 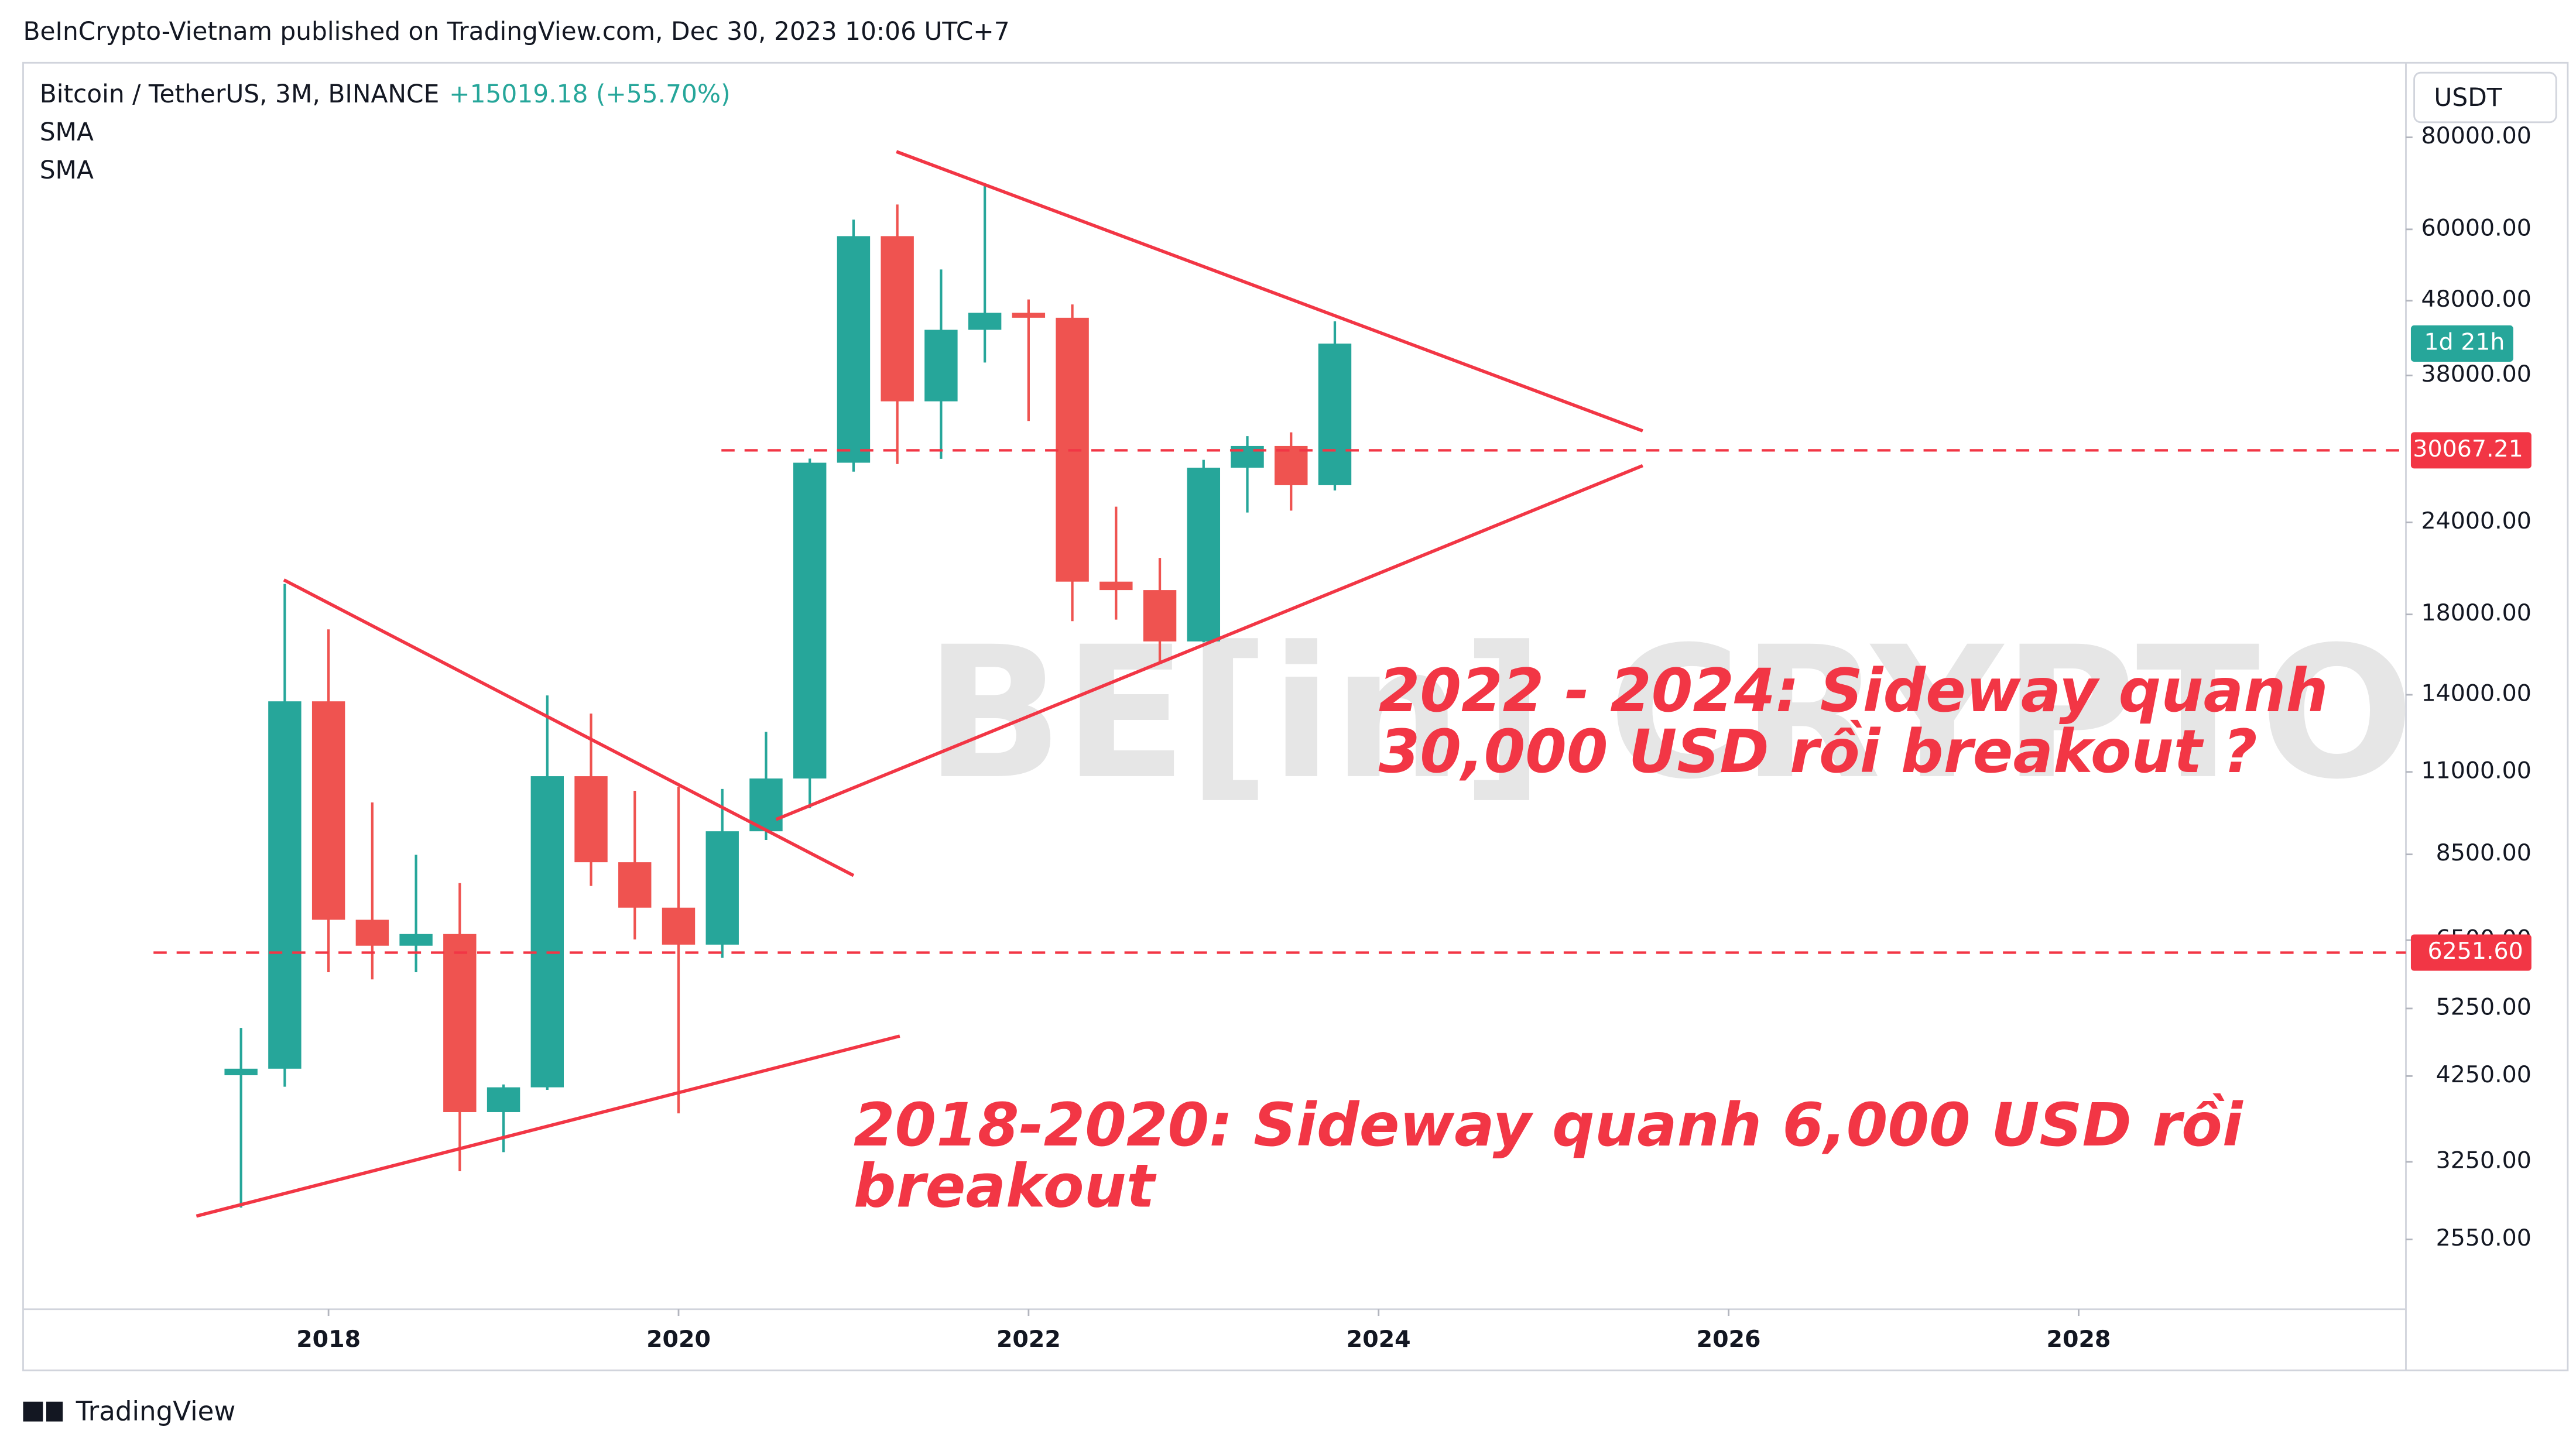 What do you see at coordinates (589, 94) in the screenshot?
I see `price-change: +15019.18 (+55.70%)` at bounding box center [589, 94].